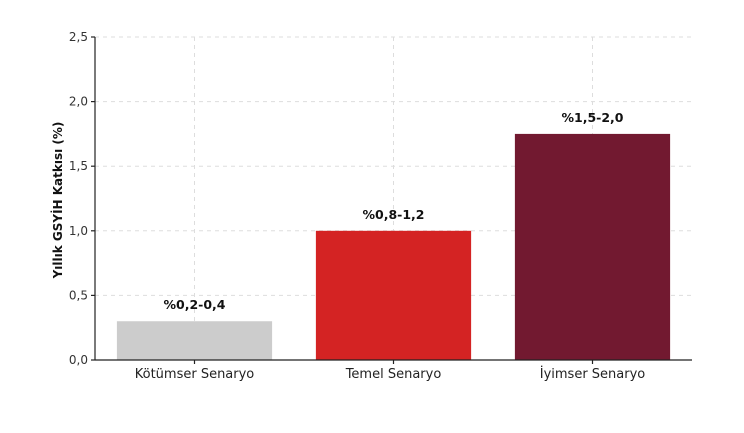 The width and height of the screenshot is (744, 433). I want to click on y-tick-label: 2,0, so click(78, 102).